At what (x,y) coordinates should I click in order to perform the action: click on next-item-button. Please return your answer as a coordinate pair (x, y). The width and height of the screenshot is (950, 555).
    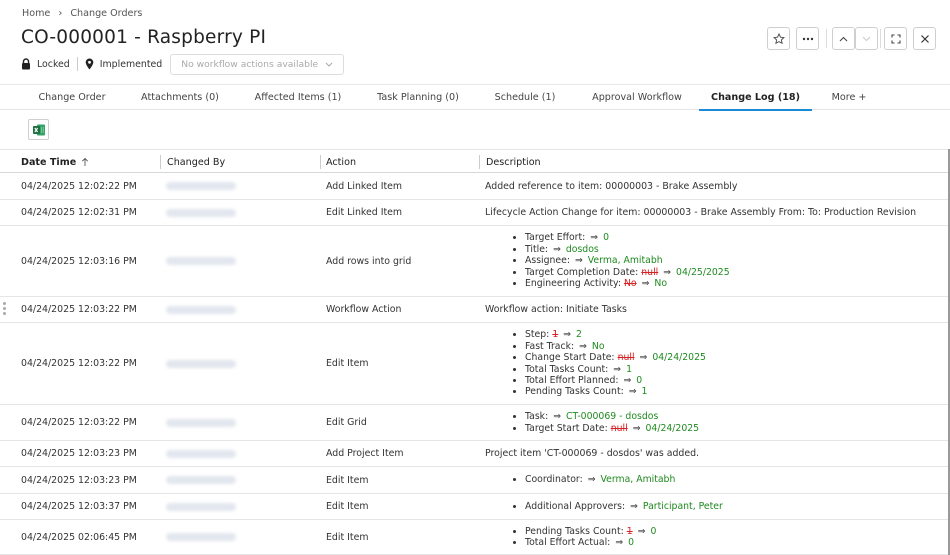
    Looking at the image, I should click on (866, 38).